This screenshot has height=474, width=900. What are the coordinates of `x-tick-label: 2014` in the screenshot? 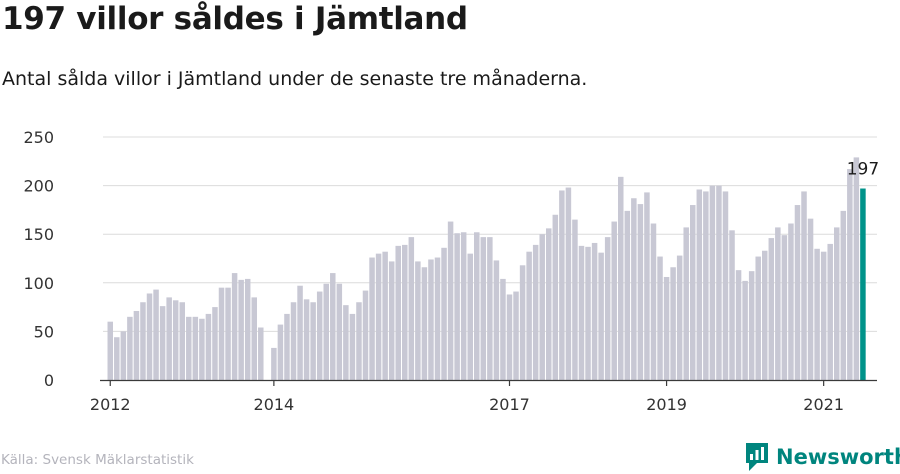 It's located at (274, 404).